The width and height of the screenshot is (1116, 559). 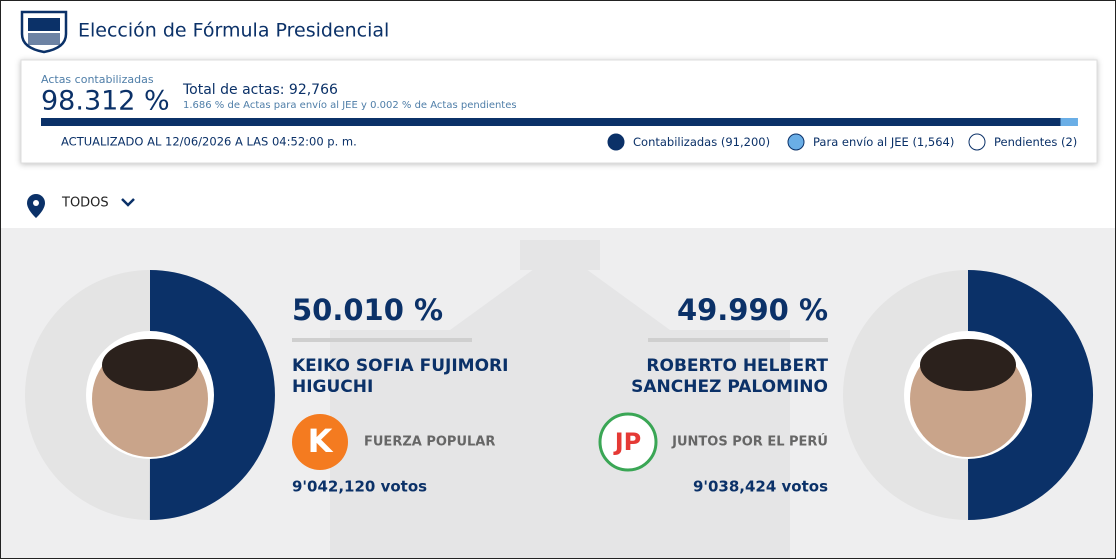 What do you see at coordinates (400, 366) in the screenshot?
I see `candidate-name: KEIKO SOFIA FUJIMORI` at bounding box center [400, 366].